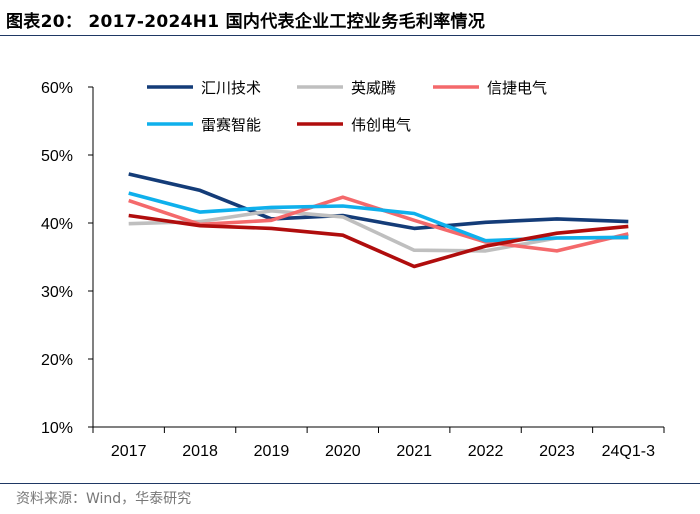 This screenshot has width=700, height=514. I want to click on y-tick-label: 30%, so click(57, 292).